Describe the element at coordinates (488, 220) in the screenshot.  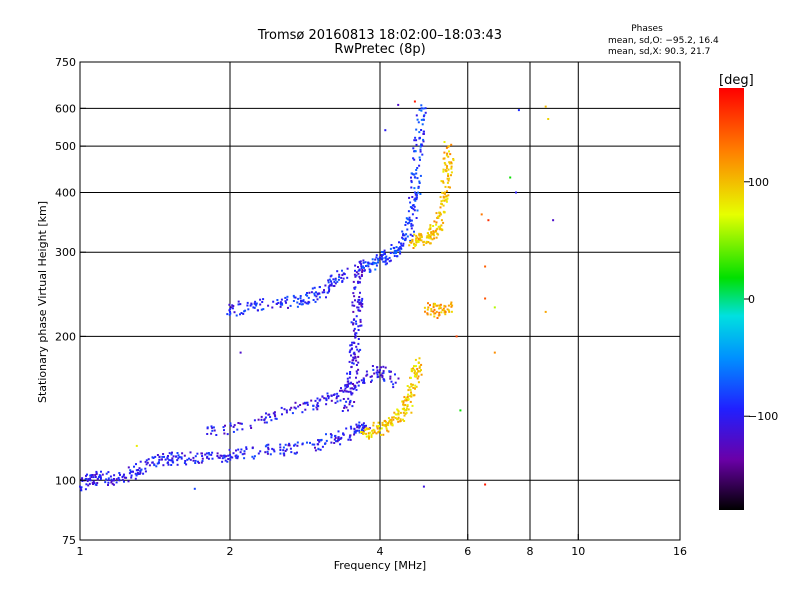
I see `outlier-point` at that location.